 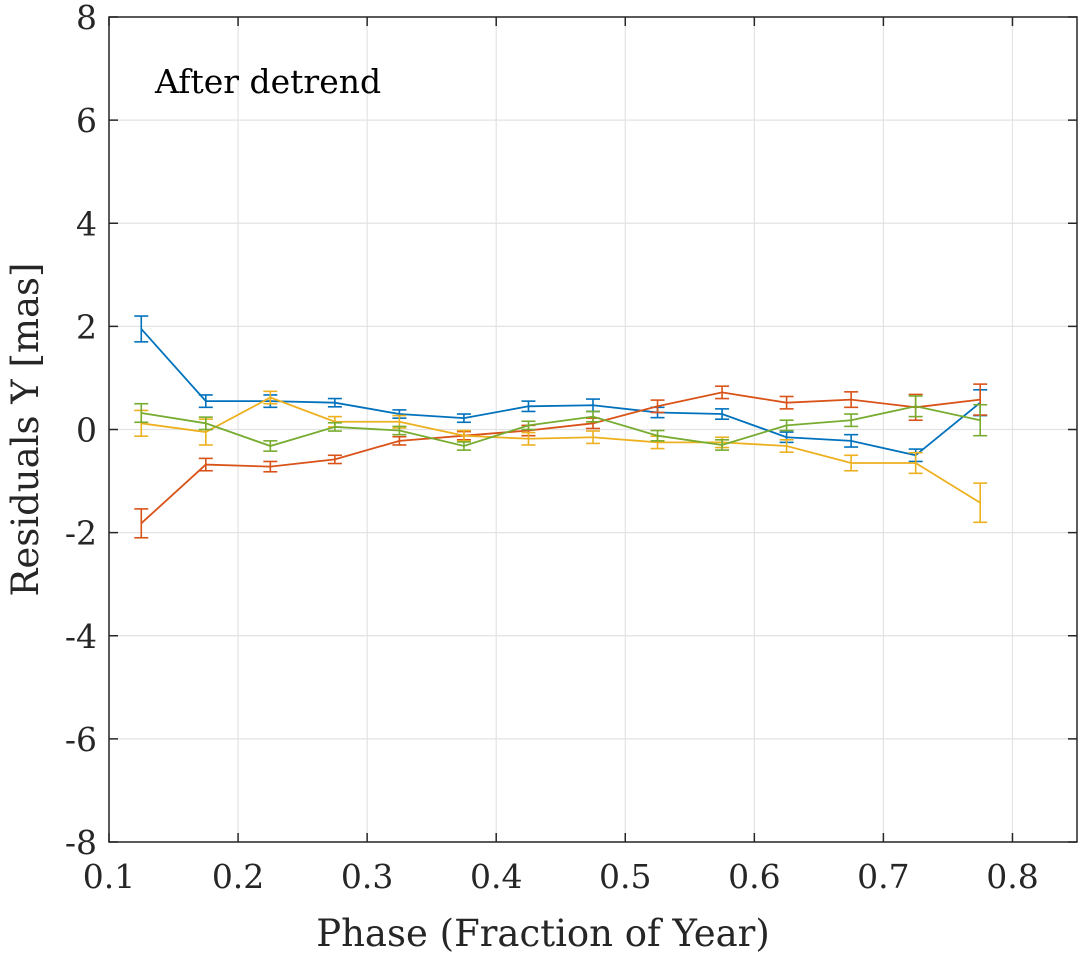 I want to click on y-tick-label: 4, so click(x=86, y=223).